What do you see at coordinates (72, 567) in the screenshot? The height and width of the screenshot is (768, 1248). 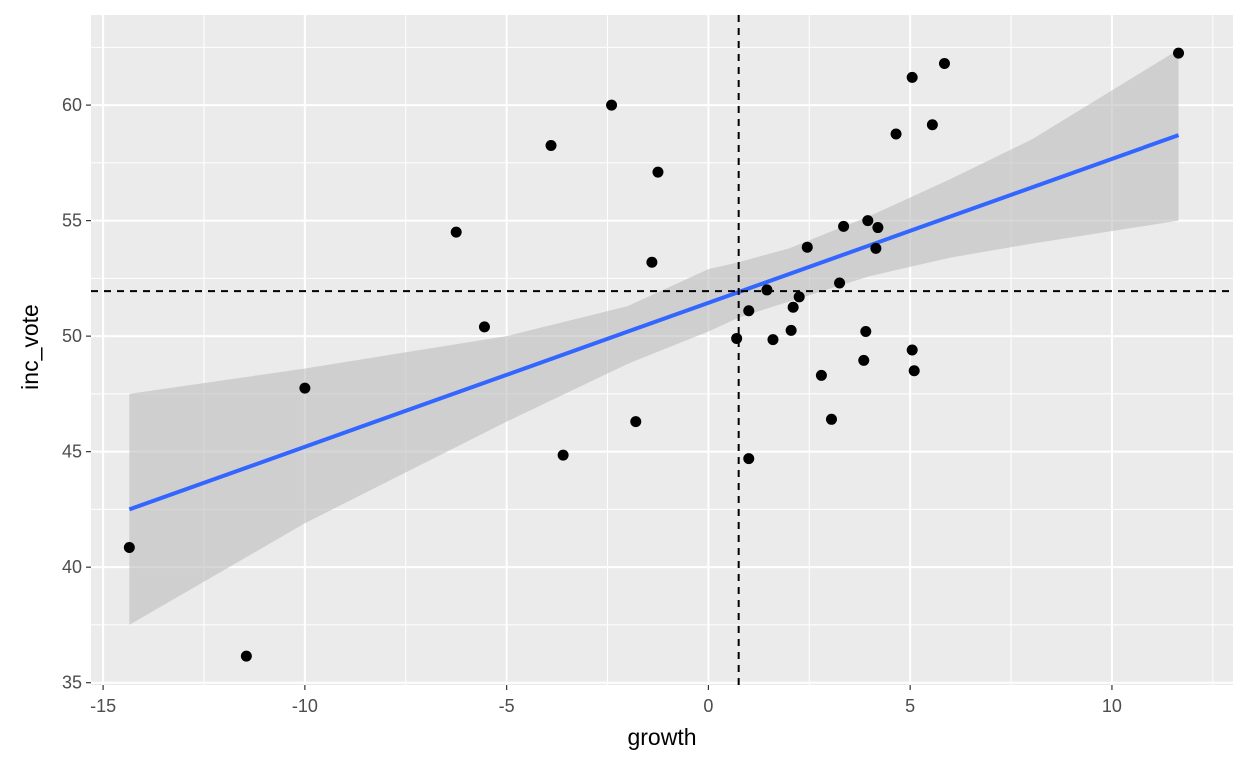 I see `y-tick-label: 40` at bounding box center [72, 567].